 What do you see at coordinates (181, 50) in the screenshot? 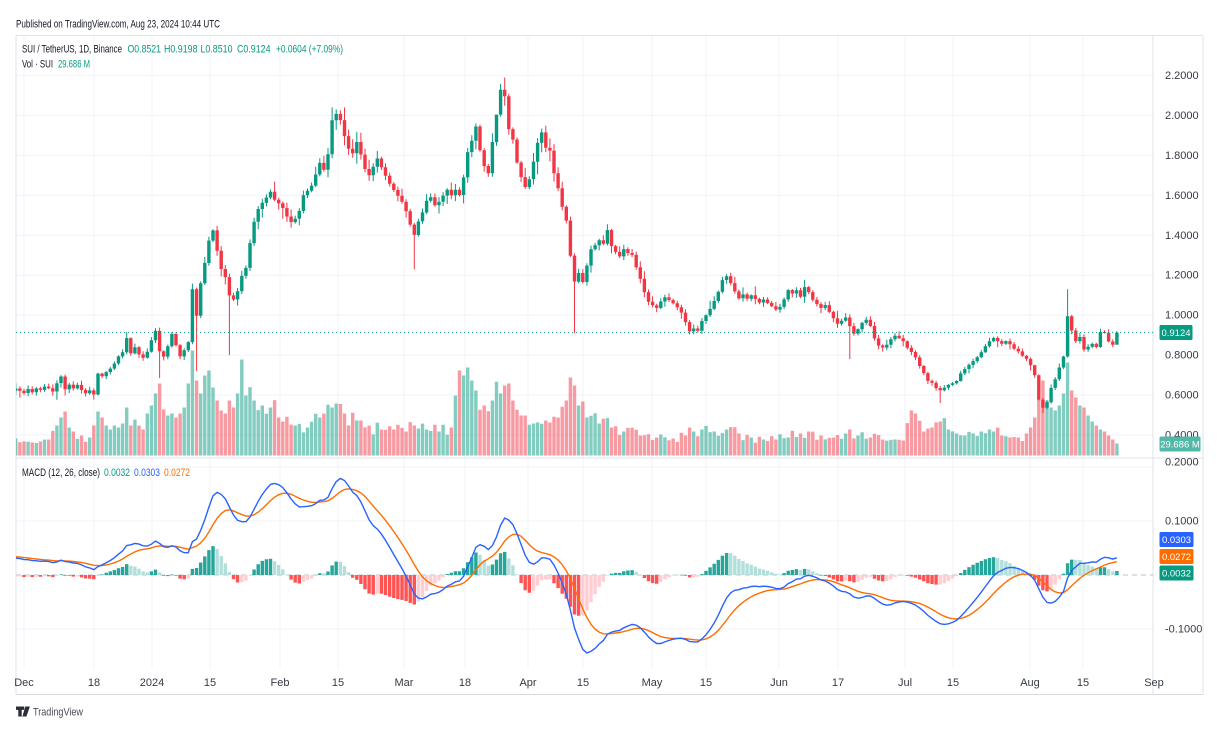
I see `svg-text: H0.9198` at bounding box center [181, 50].